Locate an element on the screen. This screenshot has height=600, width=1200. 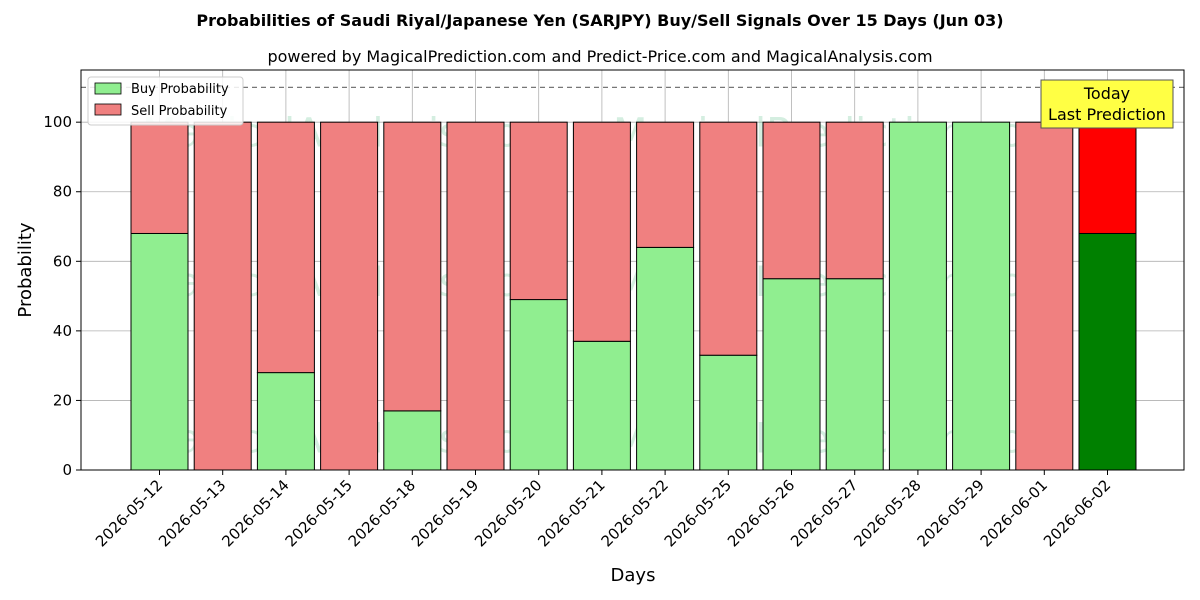
x-tick-label-10: 2026-05-26 is located at coordinates (761, 513).